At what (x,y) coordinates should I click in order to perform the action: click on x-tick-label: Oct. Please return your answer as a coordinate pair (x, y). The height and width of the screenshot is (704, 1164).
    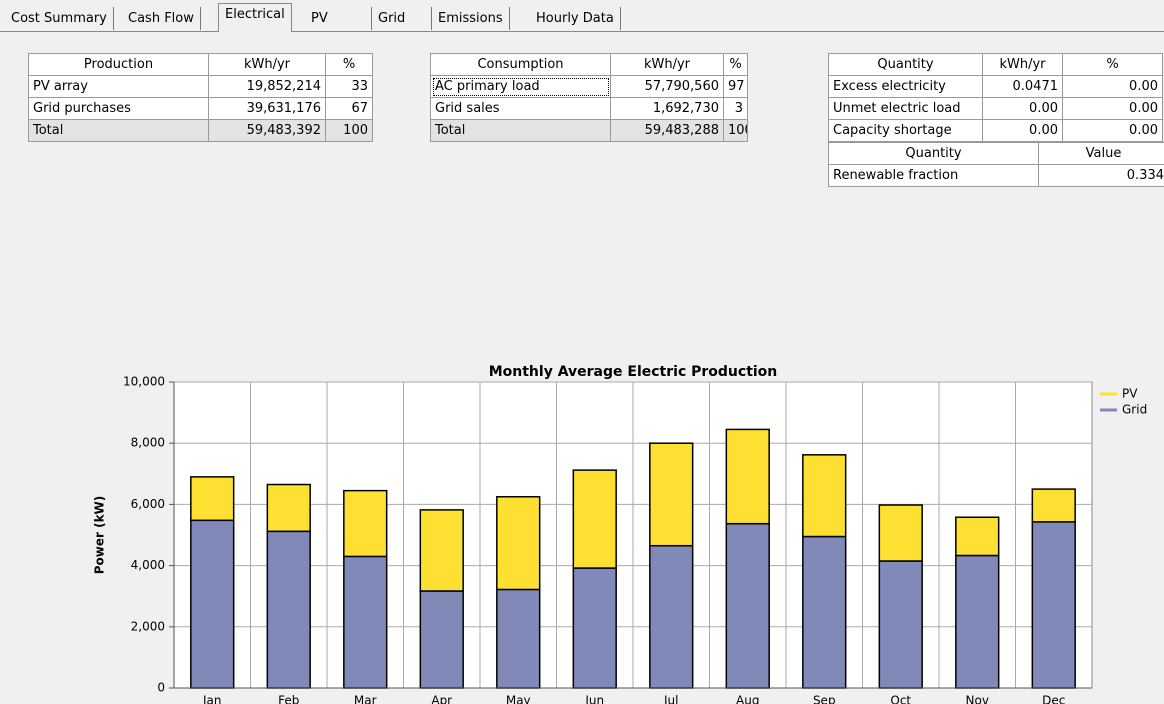
    Looking at the image, I should click on (900, 699).